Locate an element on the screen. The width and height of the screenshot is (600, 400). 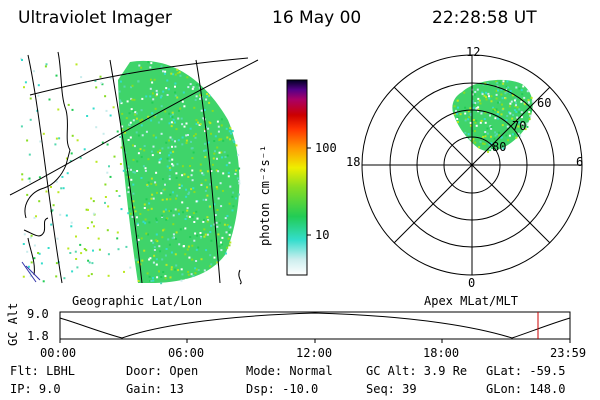
geographic-label: Geographic Lat/Lon is located at coordinates (137, 301).